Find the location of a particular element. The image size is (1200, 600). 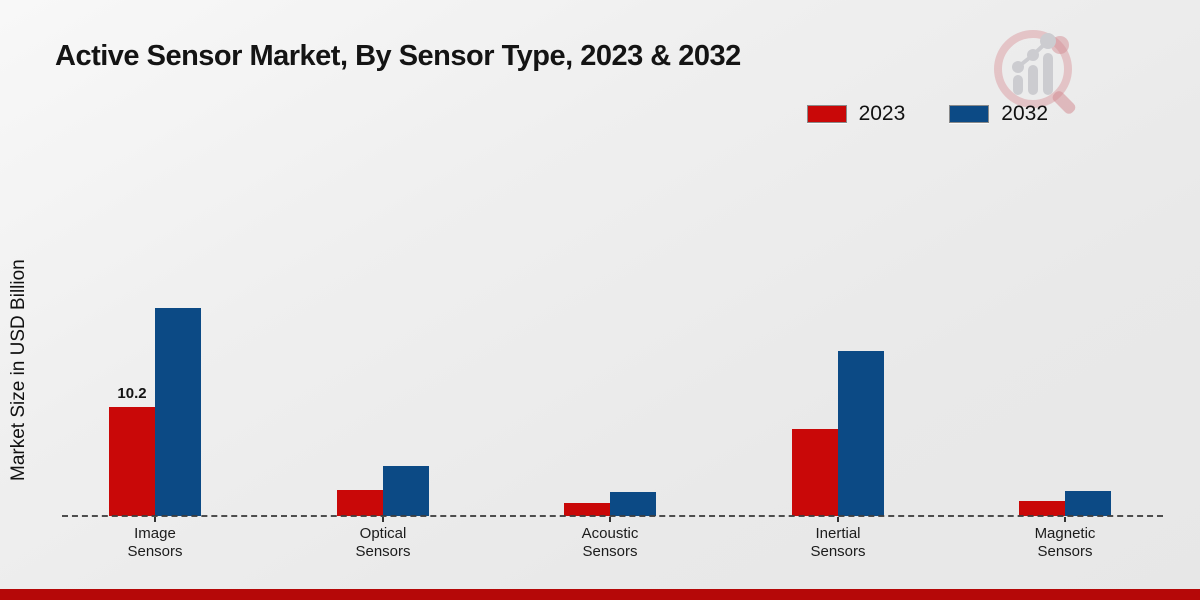

legend: 2023 2032 is located at coordinates (927, 114).